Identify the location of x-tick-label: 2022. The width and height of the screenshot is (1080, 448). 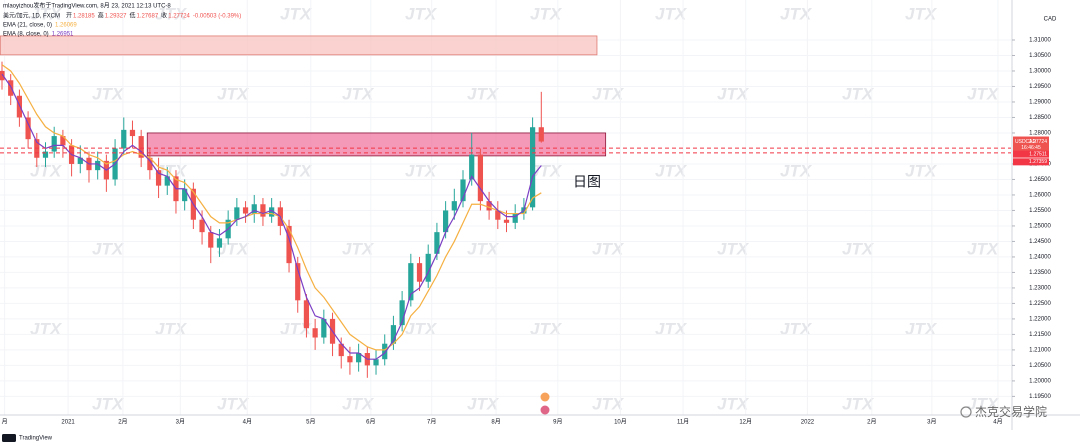
(808, 423).